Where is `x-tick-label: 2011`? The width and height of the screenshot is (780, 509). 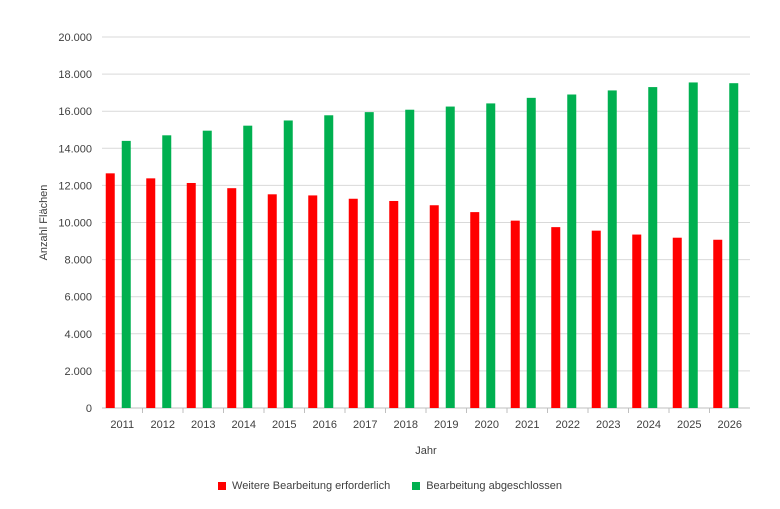
x-tick-label: 2011 is located at coordinates (122, 425).